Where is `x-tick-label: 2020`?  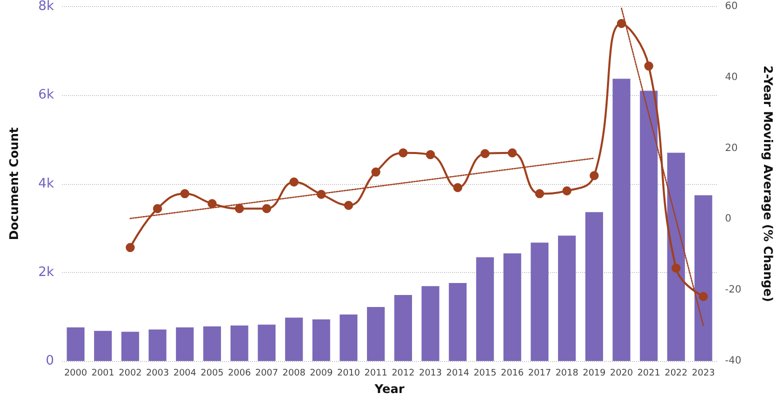 x-tick-label: 2020 is located at coordinates (622, 373).